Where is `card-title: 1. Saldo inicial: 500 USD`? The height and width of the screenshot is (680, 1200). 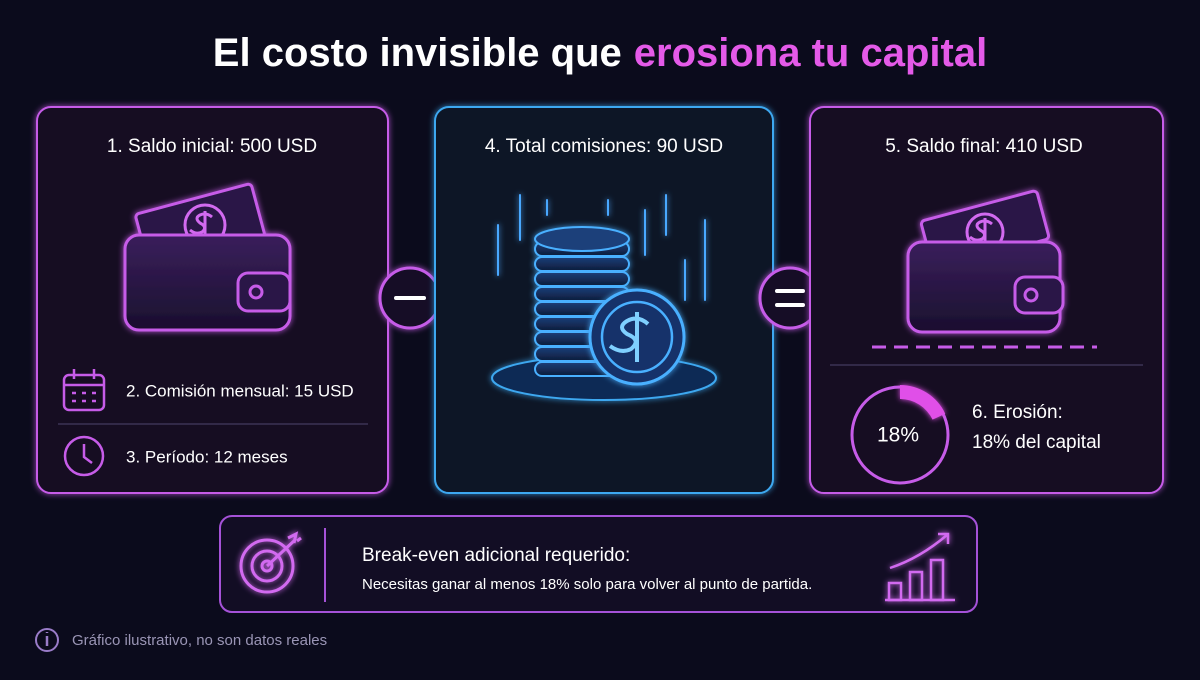 card-title: 1. Saldo inicial: 500 USD is located at coordinates (212, 146).